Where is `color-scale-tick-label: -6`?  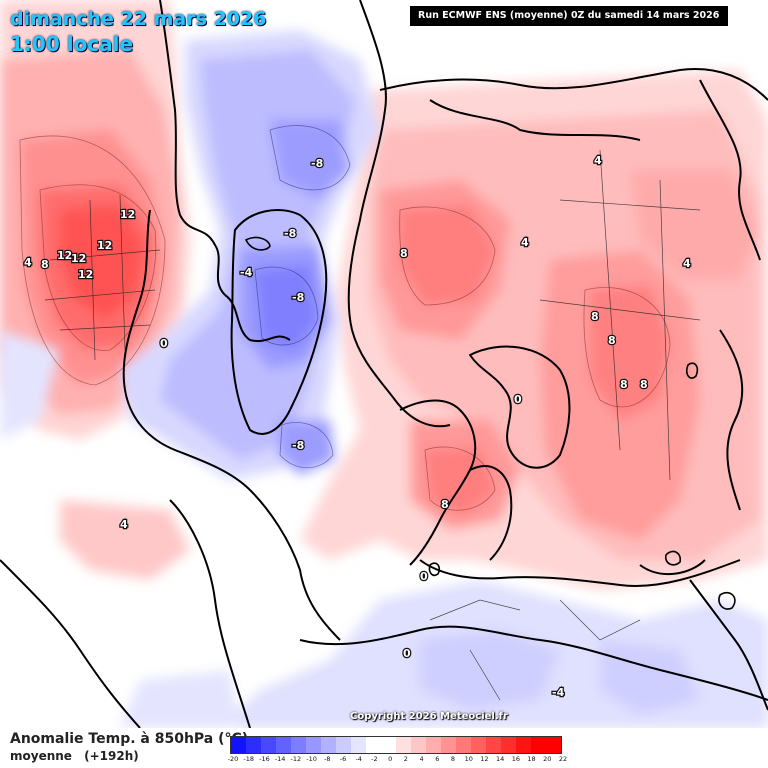 color-scale-tick-label: -6 is located at coordinates (343, 759).